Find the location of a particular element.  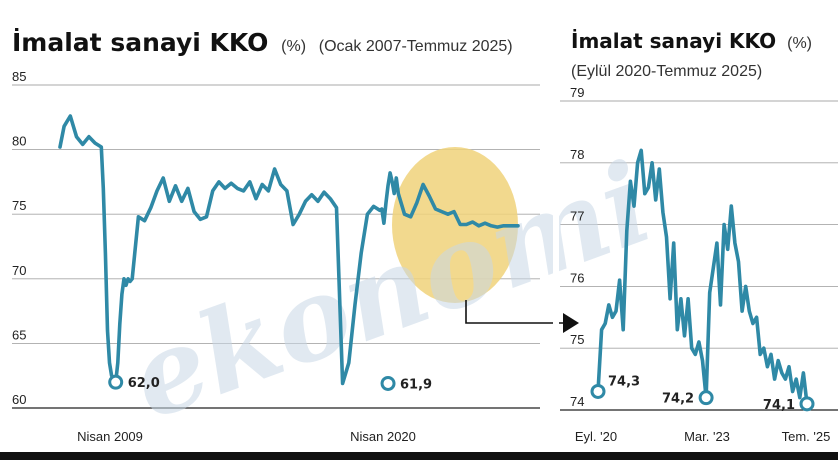

y-tick-label: 65 is located at coordinates (19, 334).